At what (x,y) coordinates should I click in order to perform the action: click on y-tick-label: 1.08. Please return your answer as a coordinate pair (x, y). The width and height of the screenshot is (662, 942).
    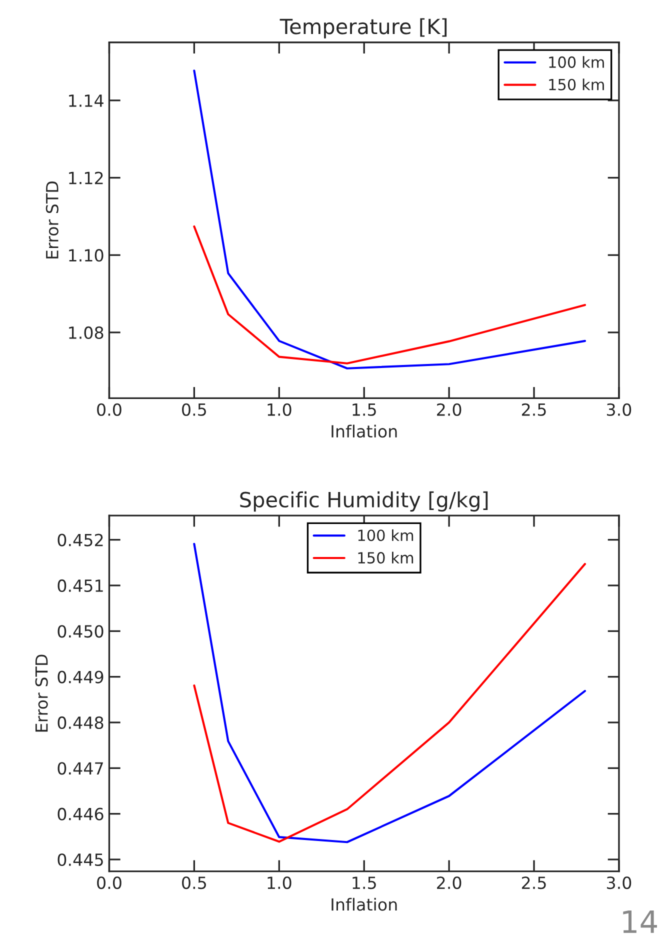
    Looking at the image, I should click on (86, 332).